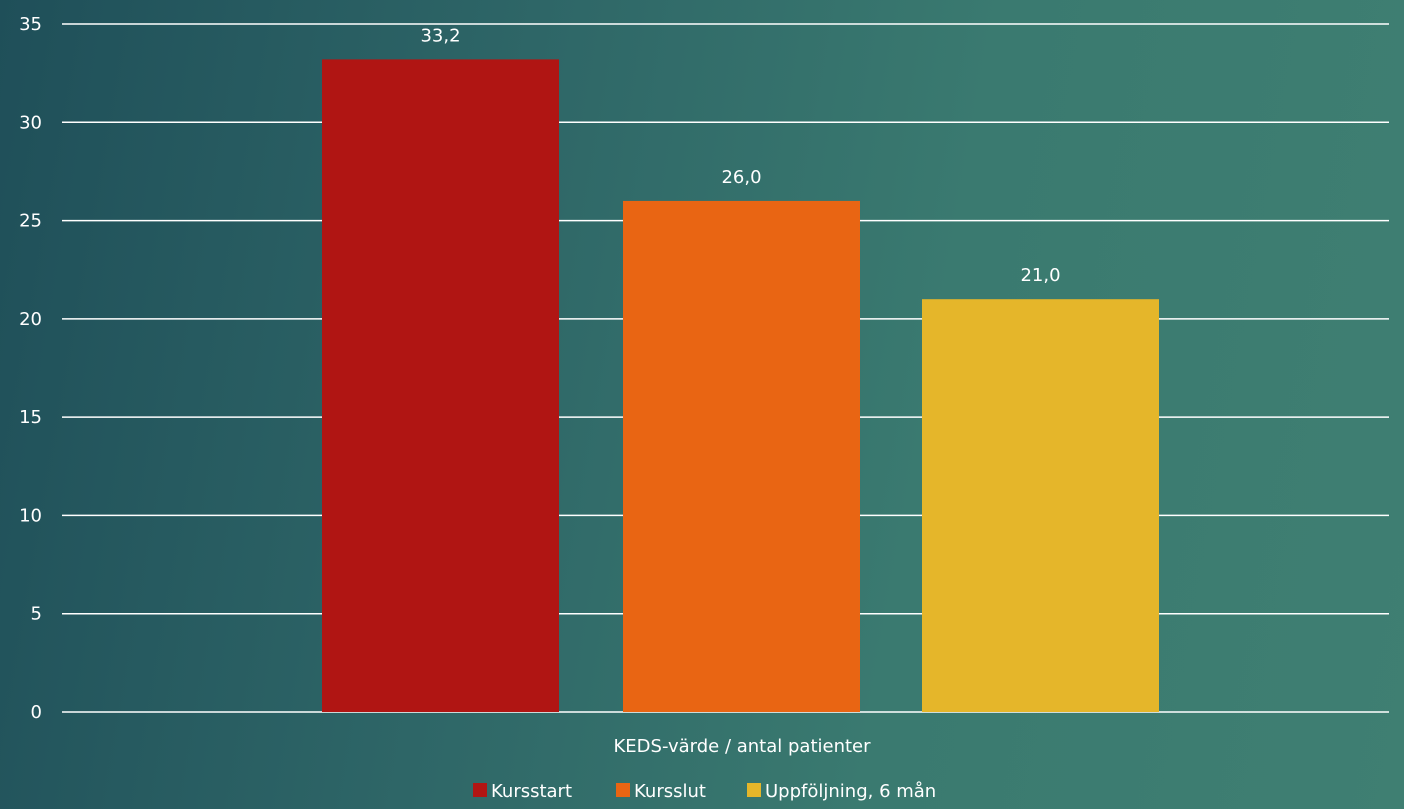  What do you see at coordinates (670, 791) in the screenshot?
I see `legend-label: Kursslut` at bounding box center [670, 791].